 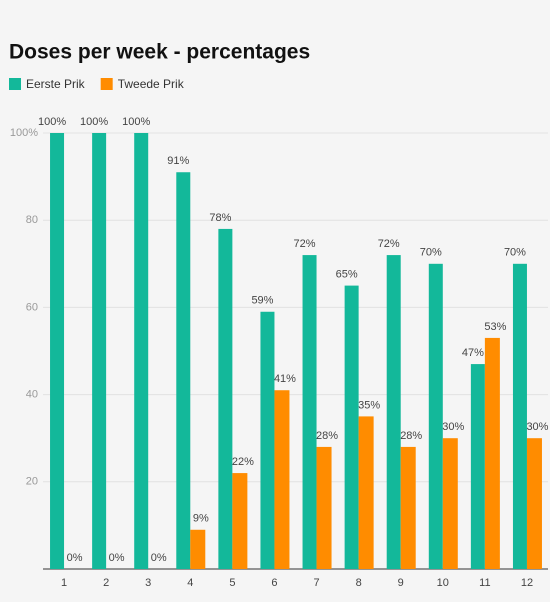 What do you see at coordinates (106, 583) in the screenshot?
I see `x-tick-label: 2` at bounding box center [106, 583].